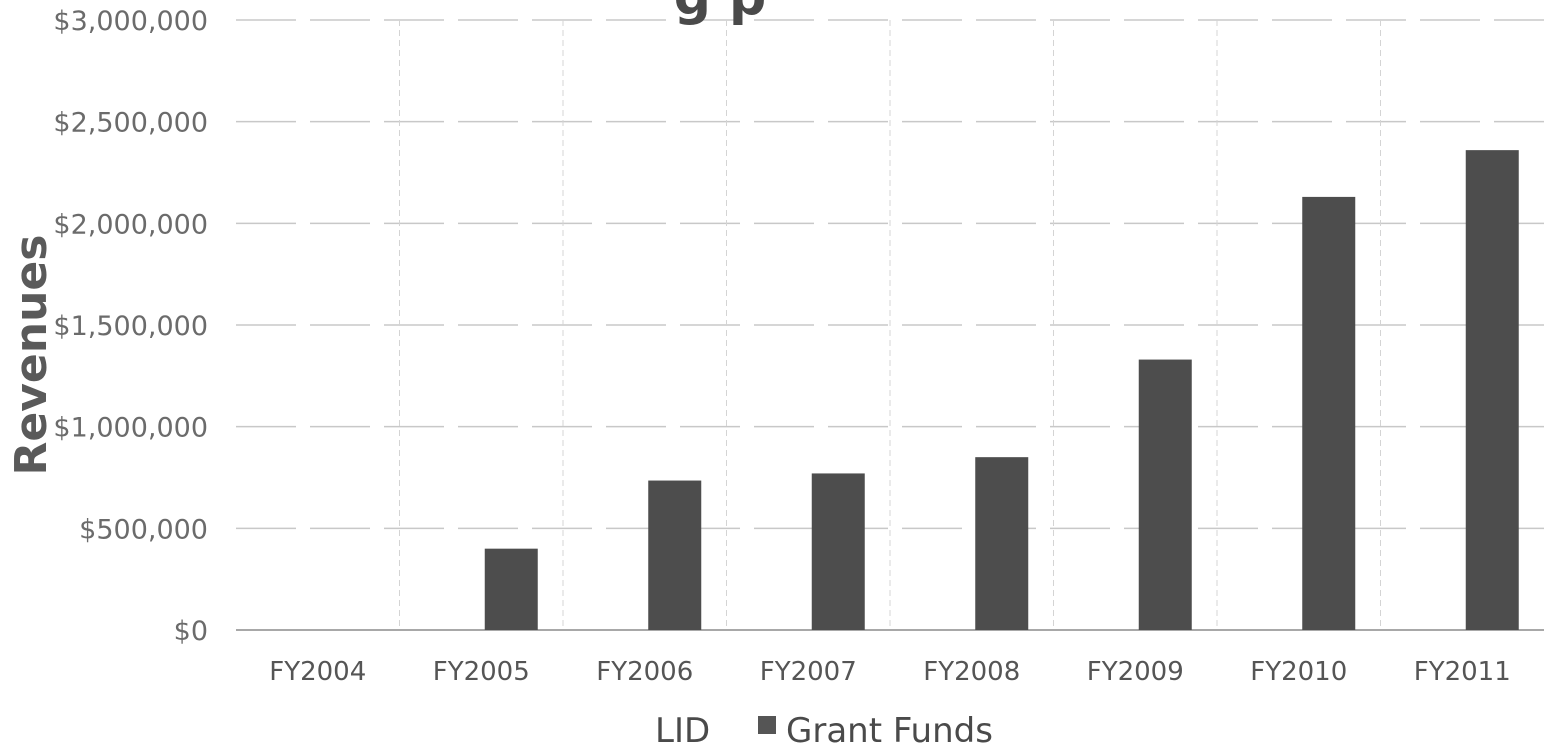 The width and height of the screenshot is (1544, 756). I want to click on y-tick-label: $500,000, so click(143, 529).